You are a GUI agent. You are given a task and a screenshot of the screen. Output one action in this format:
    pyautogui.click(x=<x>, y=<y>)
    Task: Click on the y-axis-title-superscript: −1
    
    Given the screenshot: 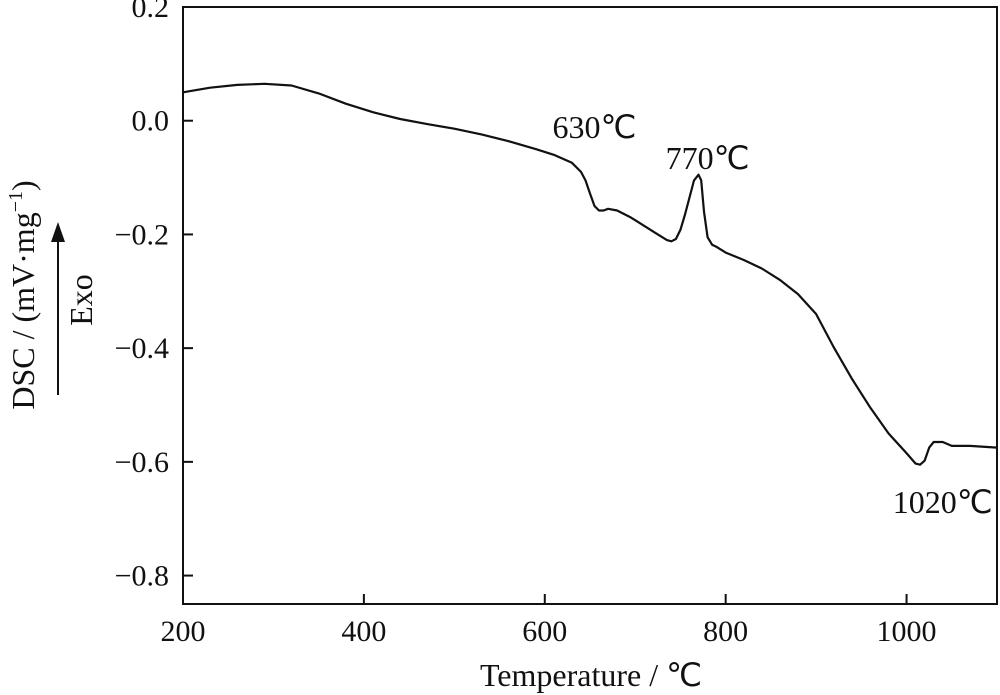 What is the action you would take?
    pyautogui.click(x=16, y=201)
    